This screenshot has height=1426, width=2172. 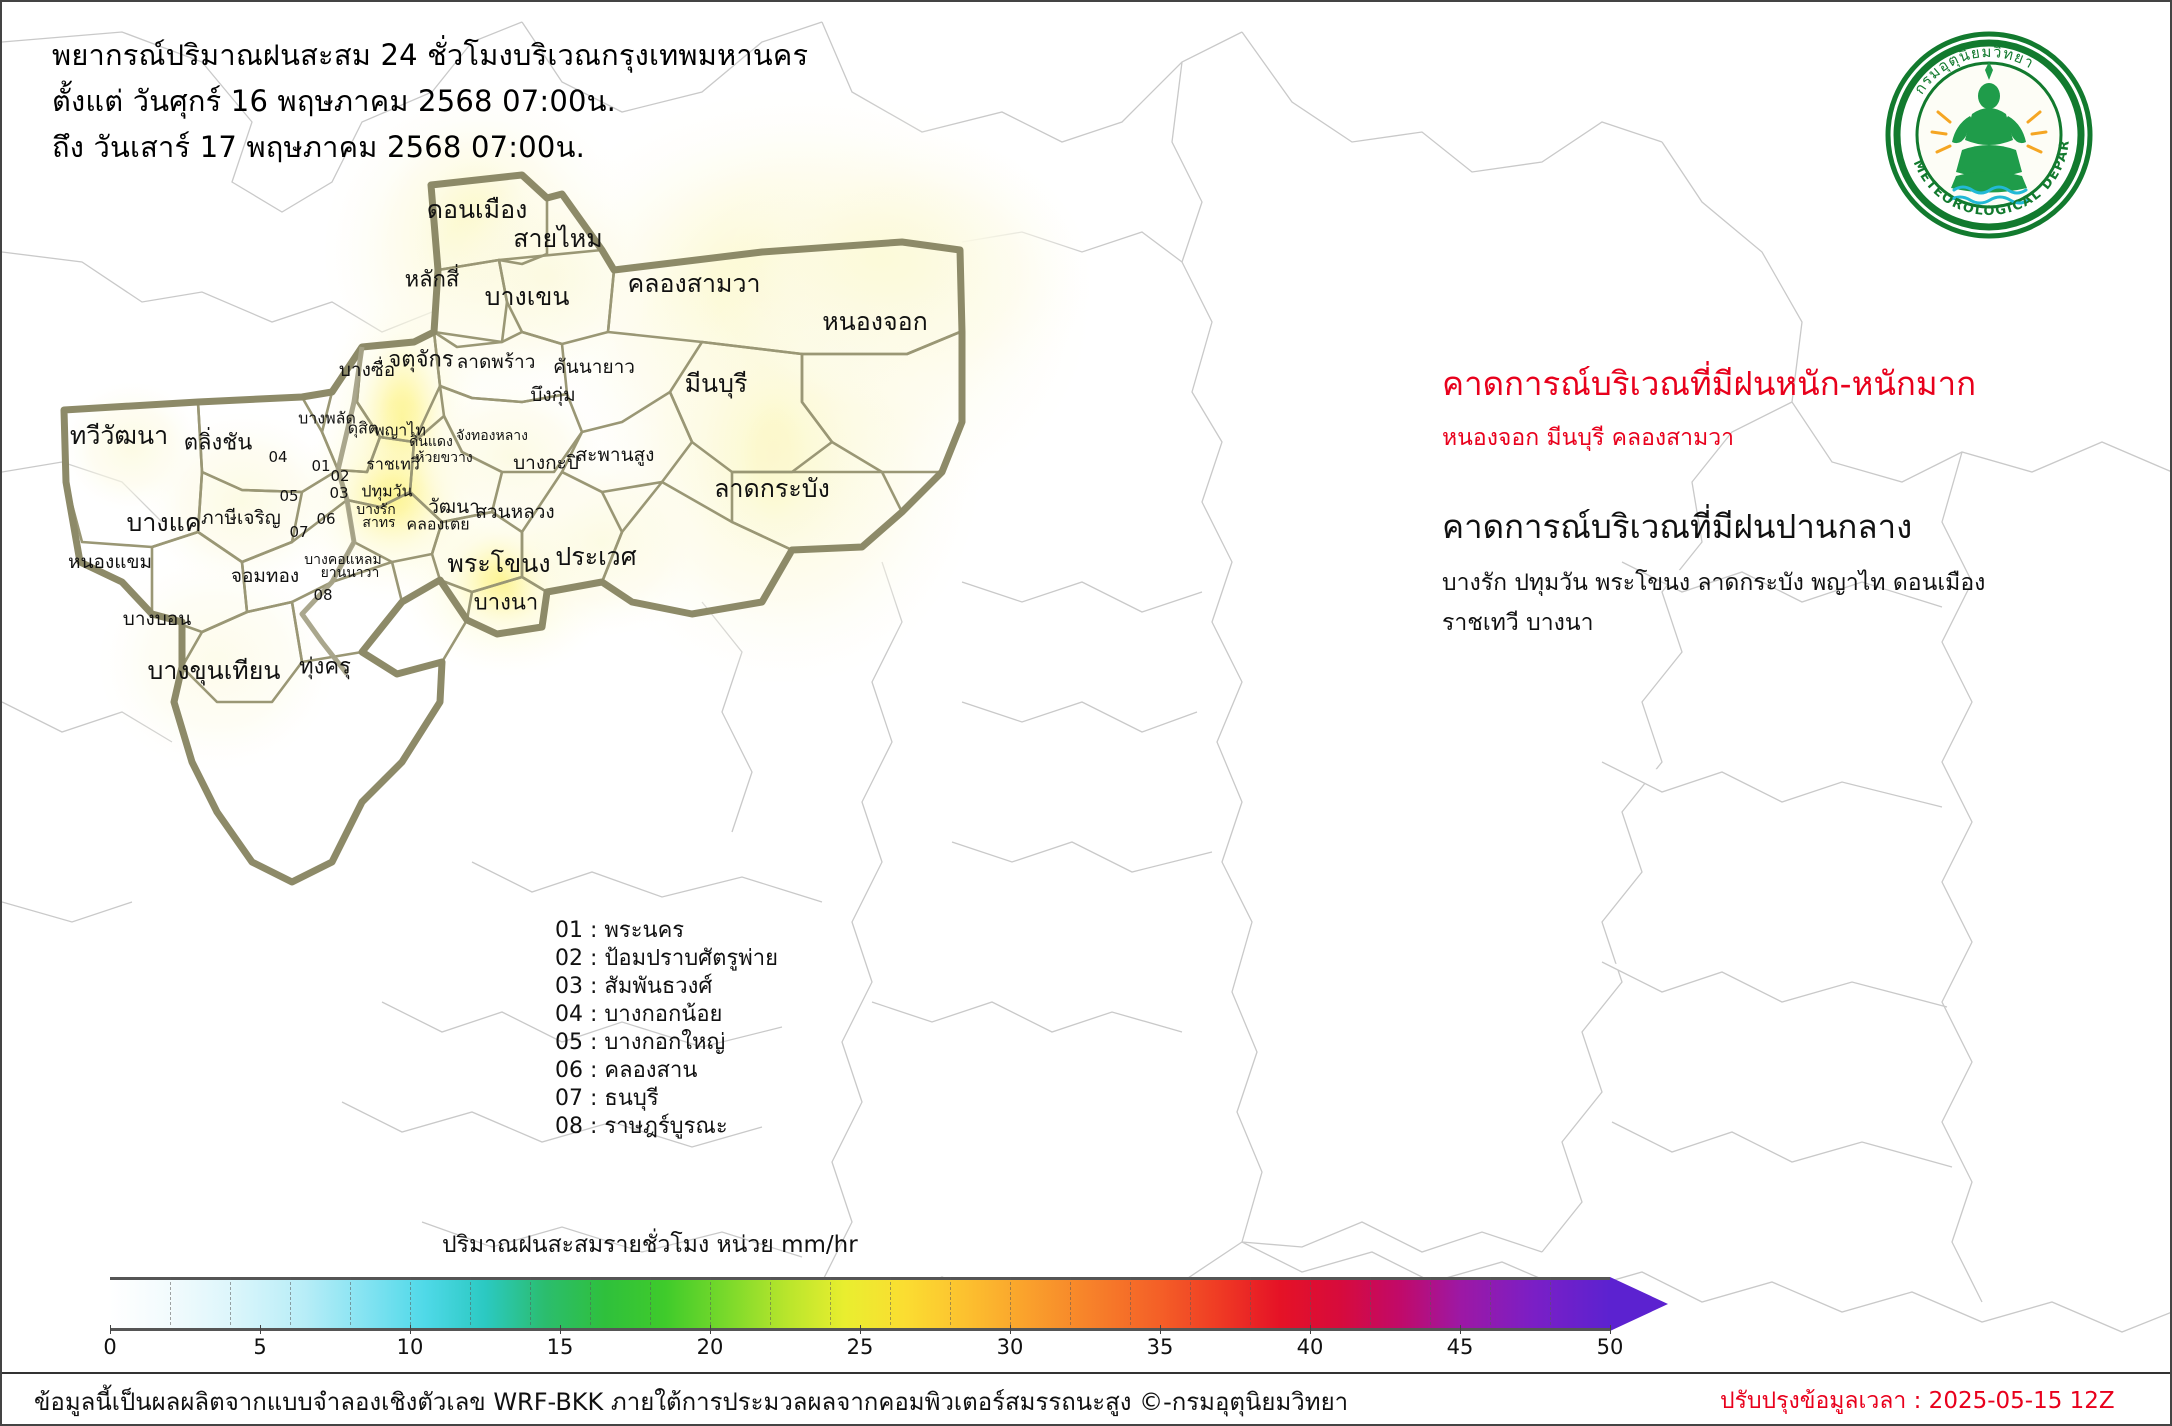 I want to click on river-chaophraya, so click(x=332, y=511).